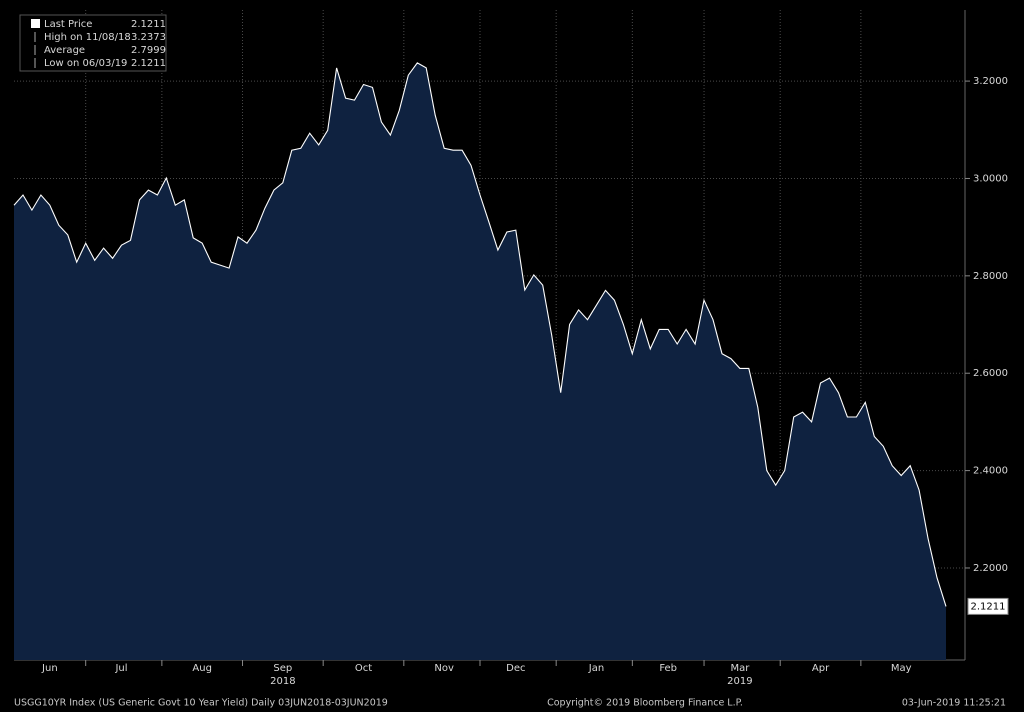 The width and height of the screenshot is (1024, 712). I want to click on legend-value: 2.7999, so click(148, 50).